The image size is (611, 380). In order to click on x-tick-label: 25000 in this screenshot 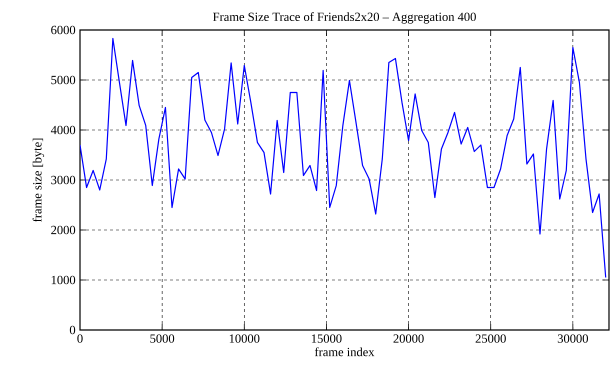, I will do `click(491, 338)`.